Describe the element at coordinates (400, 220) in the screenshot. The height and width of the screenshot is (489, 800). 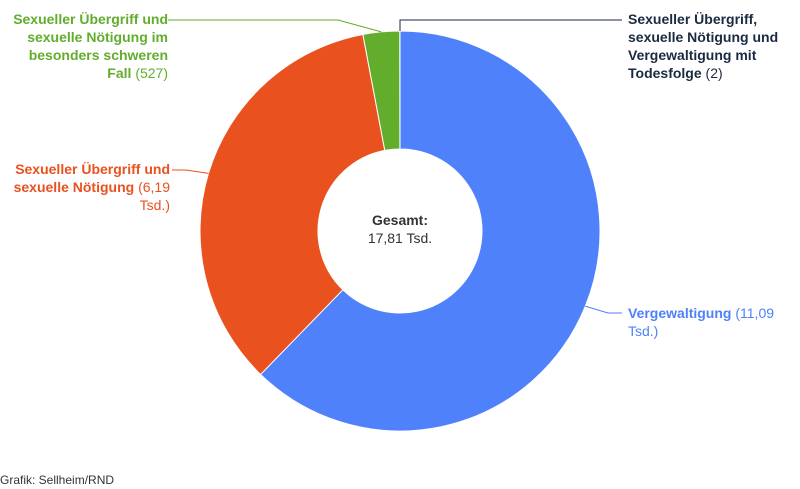
I see `total-label: Gesamt:` at that location.